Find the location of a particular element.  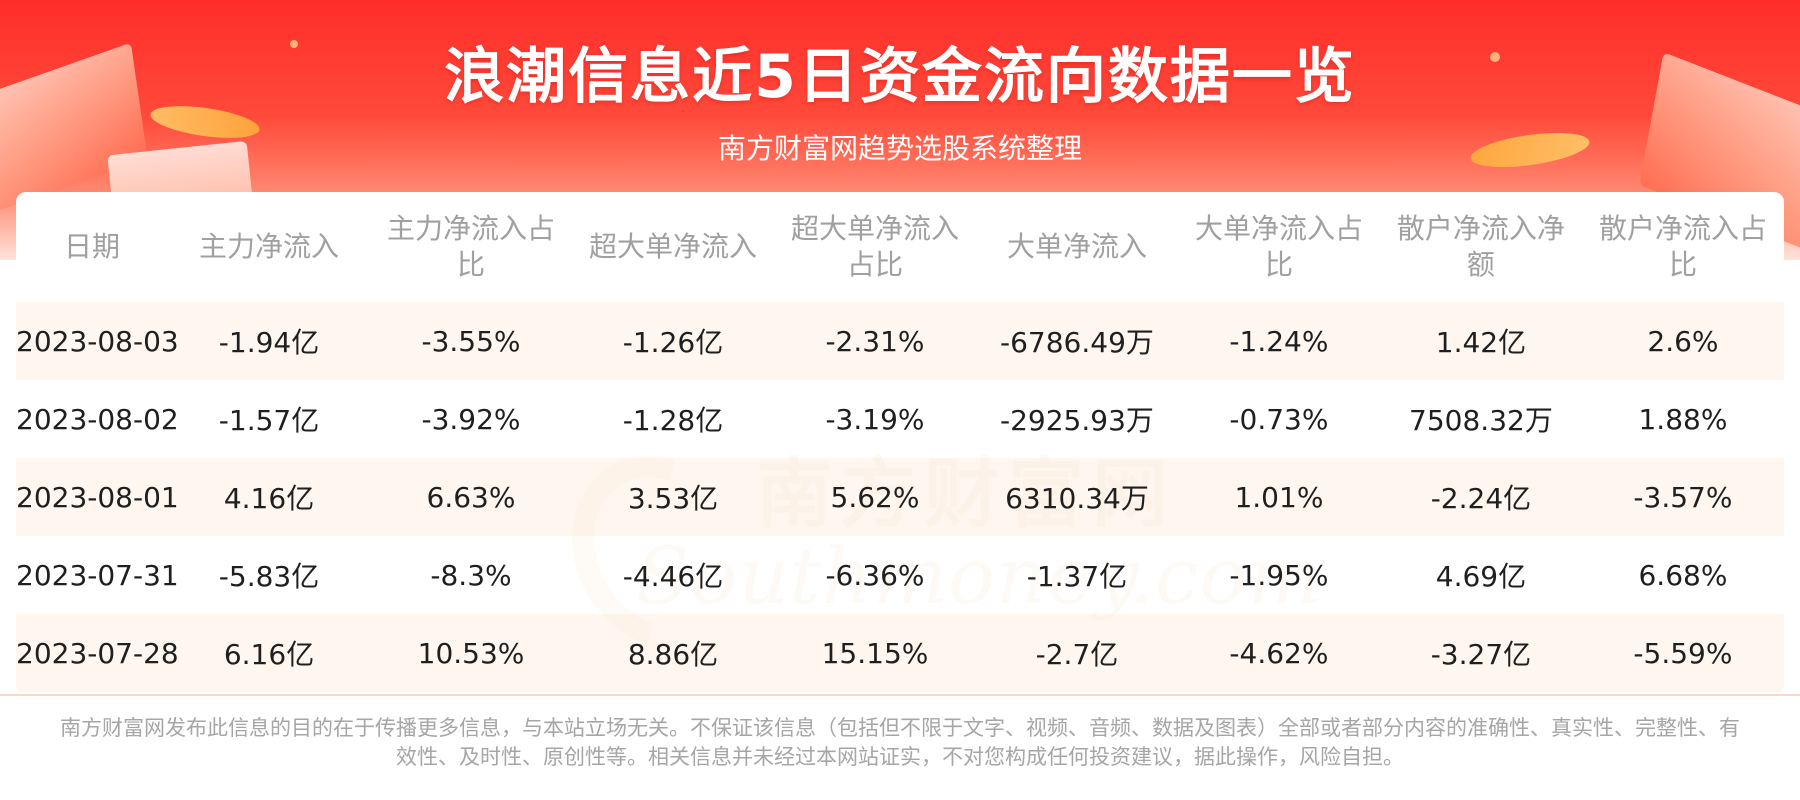

table-cell: -5.83亿 is located at coordinates (269, 575).